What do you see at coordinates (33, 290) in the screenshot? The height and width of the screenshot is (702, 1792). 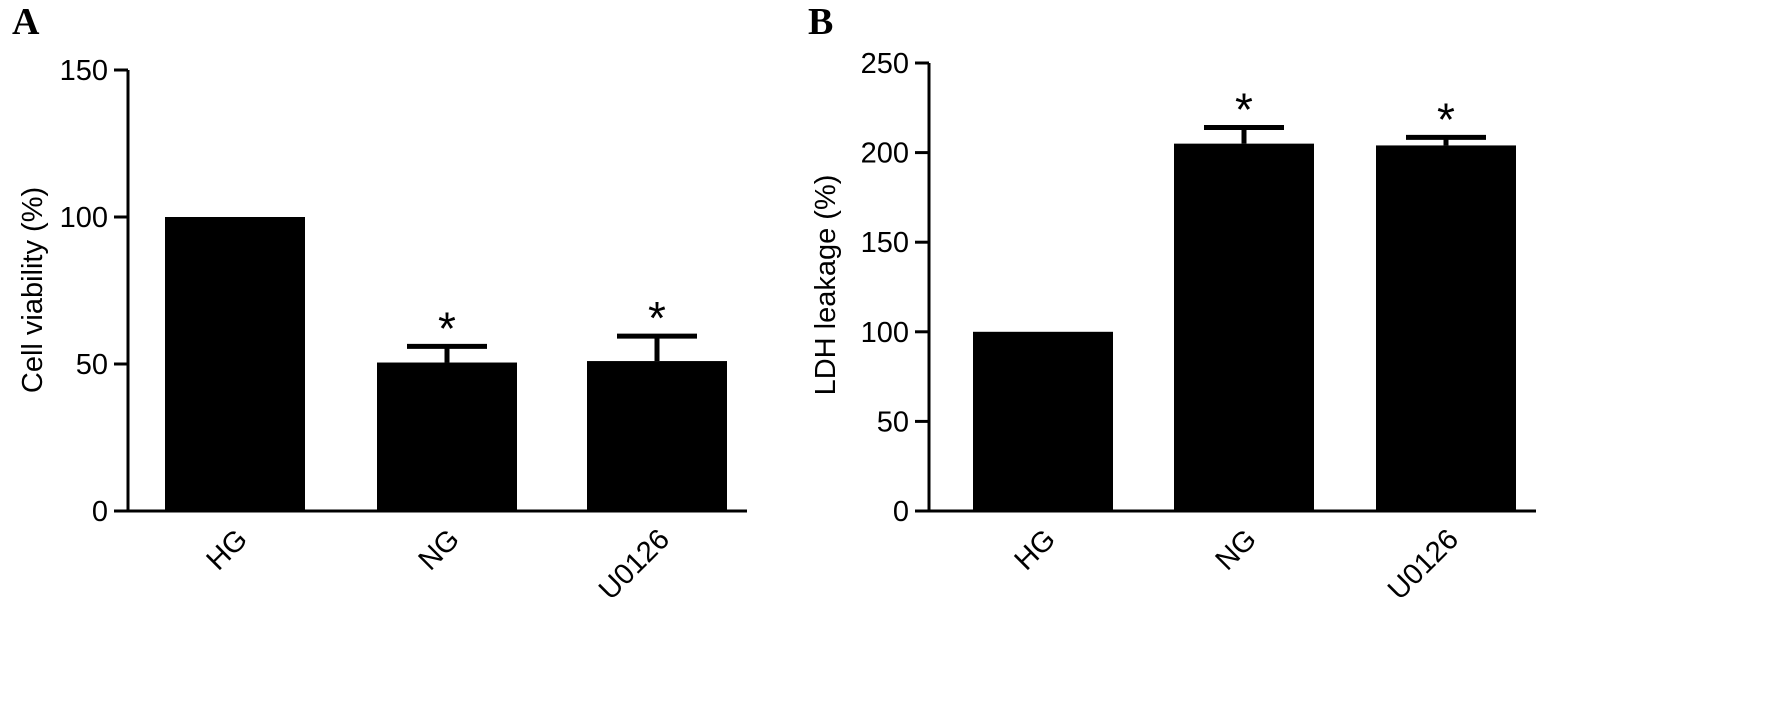 I see `y-axis-label: Cell viability (%)` at bounding box center [33, 290].